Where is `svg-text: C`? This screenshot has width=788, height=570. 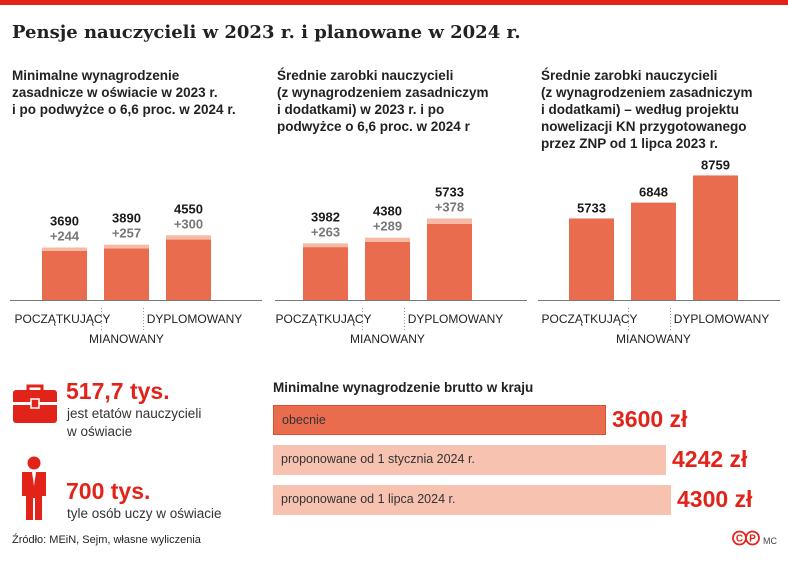 svg-text: C is located at coordinates (739, 539).